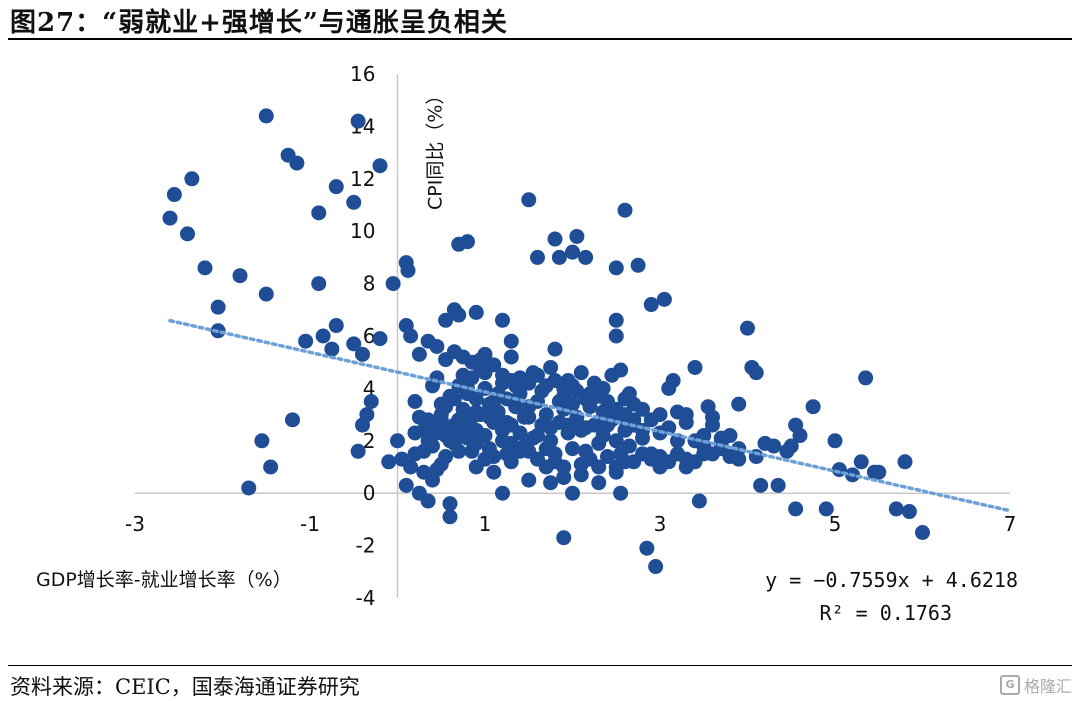 The height and width of the screenshot is (701, 1080). Describe the element at coordinates (366, 598) in the screenshot. I see `y-tick-label: -4` at that location.